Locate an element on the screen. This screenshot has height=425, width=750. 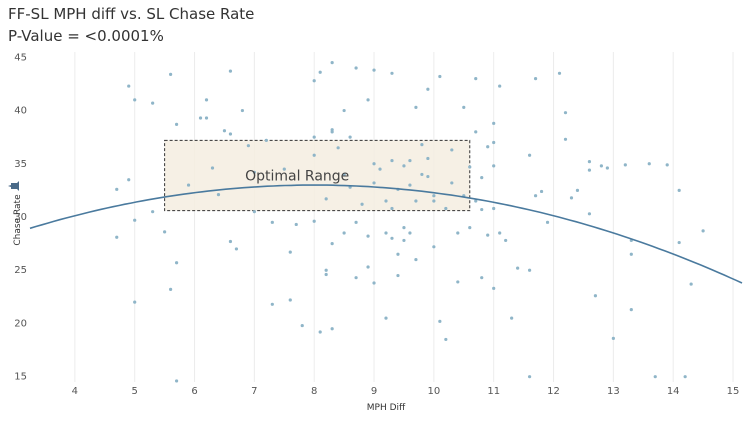
y-tick-label: 45 is located at coordinates (20, 57).